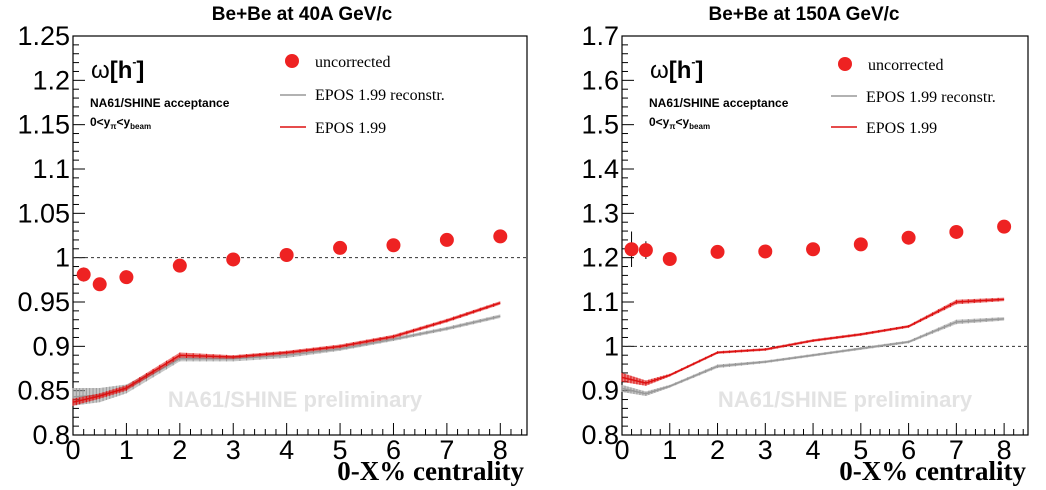 The width and height of the screenshot is (1046, 490). Describe the element at coordinates (43, 36) in the screenshot. I see `y-tick-label: 1.25` at that location.